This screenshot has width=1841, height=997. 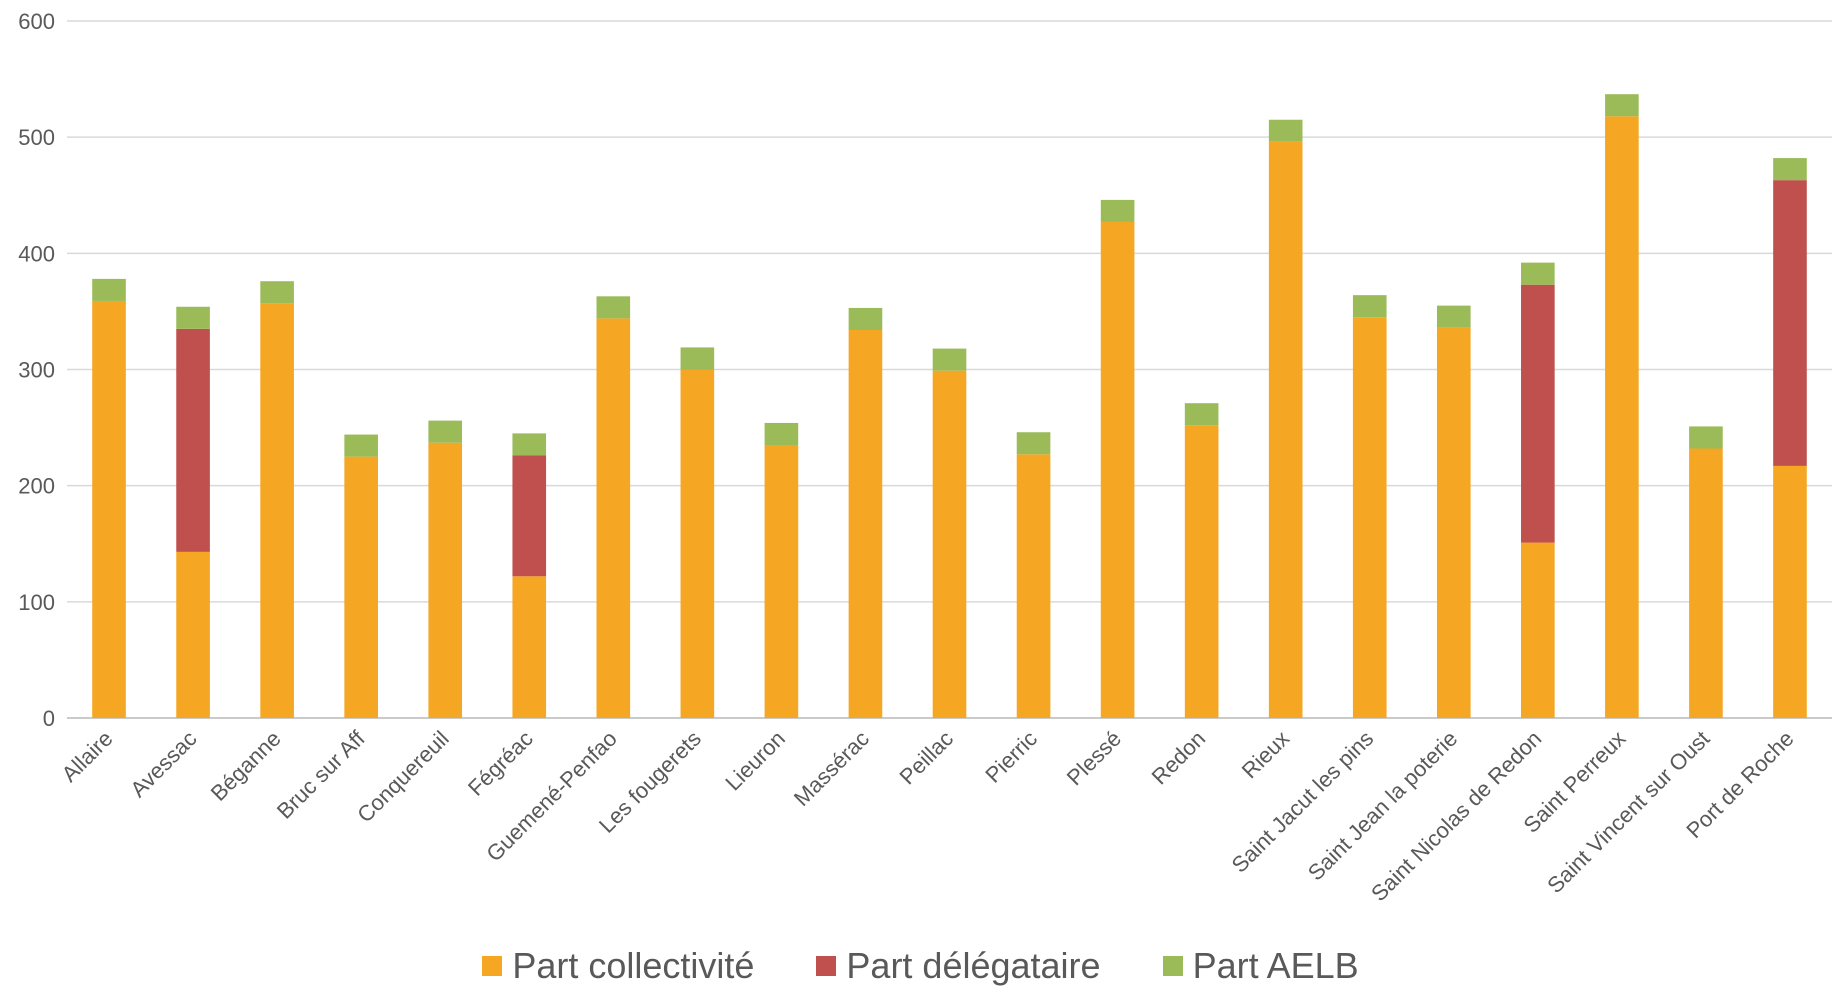 I want to click on y-tick-label: 200, so click(x=36, y=486).